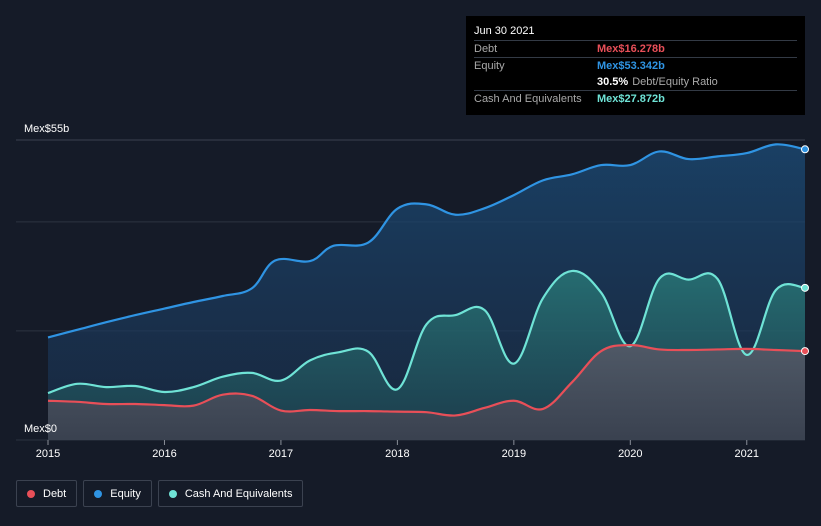 Image resolution: width=821 pixels, height=526 pixels. I want to click on legend-item-debt: Debt, so click(47, 493).